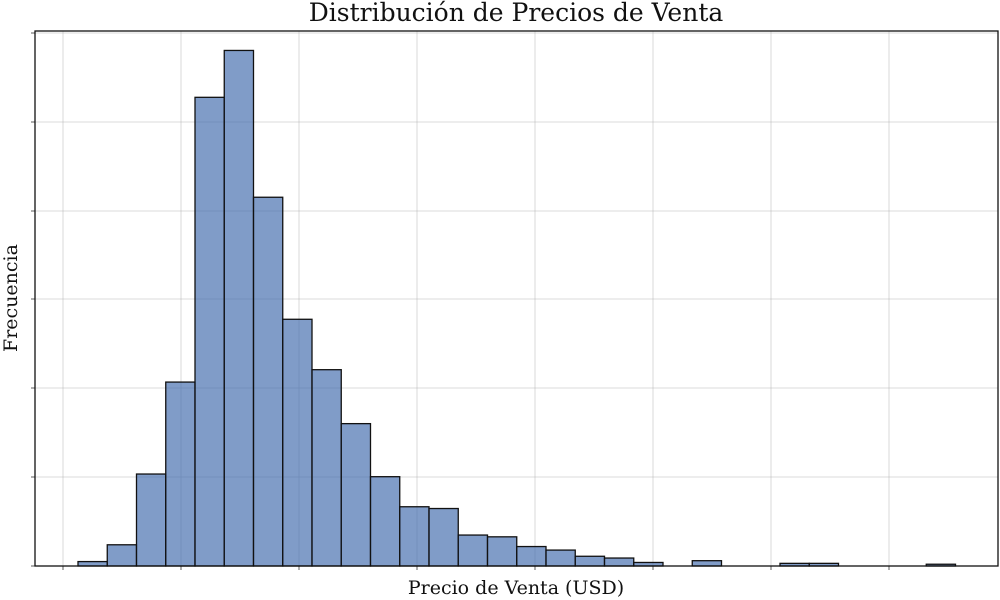 The image size is (1000, 600). I want to click on y-axis-label: Frecuencia, so click(11, 298).